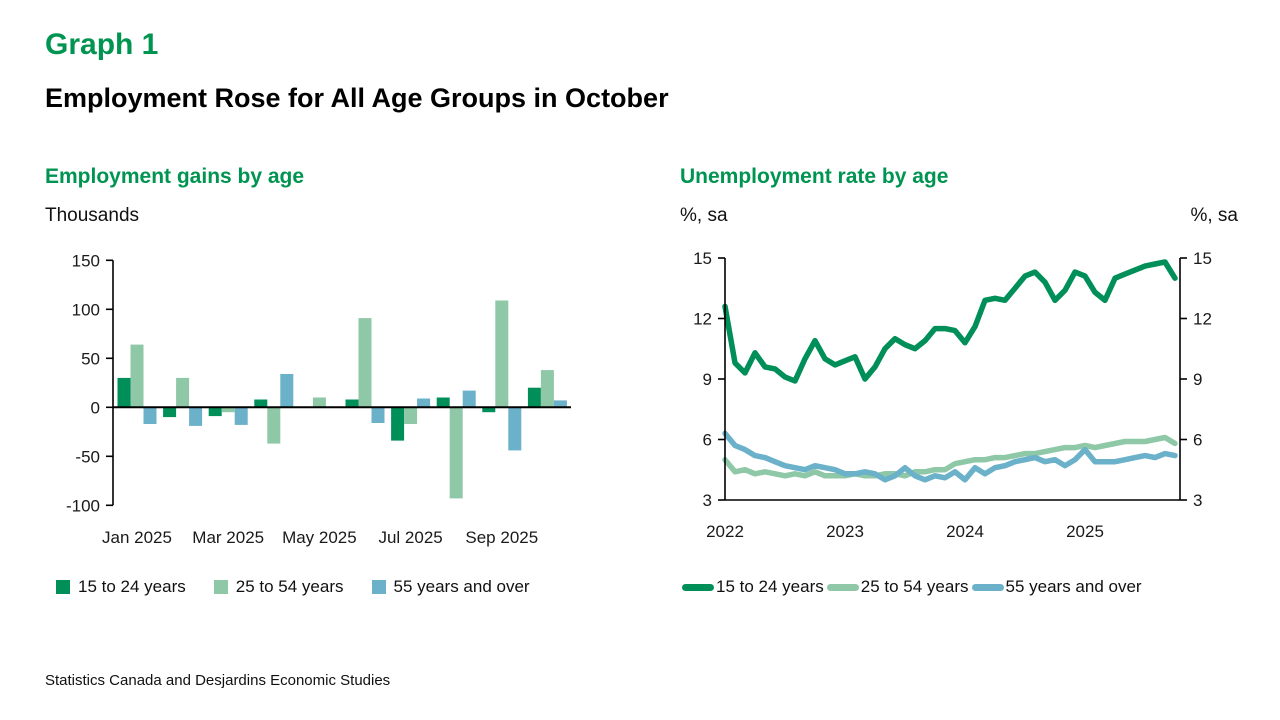 This screenshot has height=720, width=1280. Describe the element at coordinates (1202, 258) in the screenshot. I see `right-tick-label: 15` at that location.